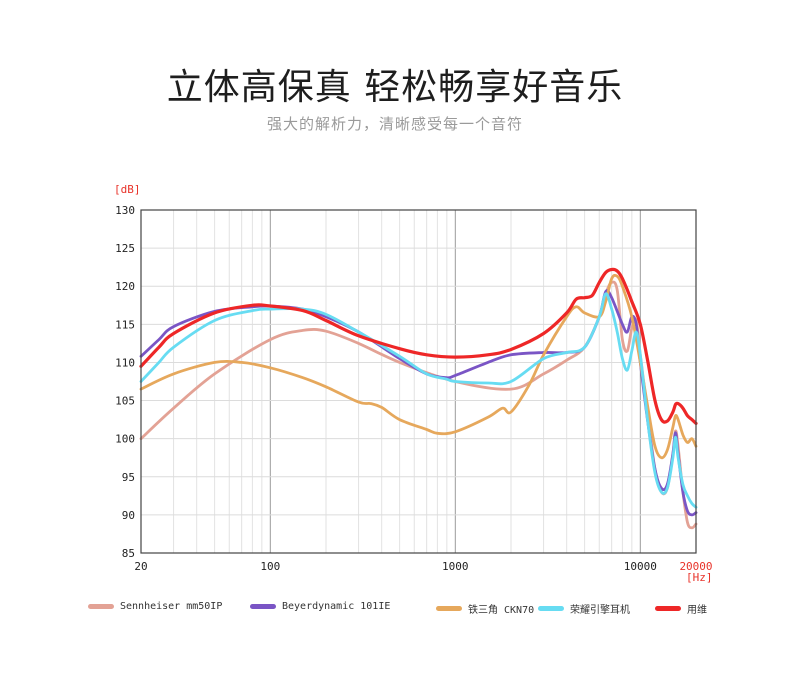  What do you see at coordinates (125, 248) in the screenshot?
I see `y-tick-label: 125` at bounding box center [125, 248].